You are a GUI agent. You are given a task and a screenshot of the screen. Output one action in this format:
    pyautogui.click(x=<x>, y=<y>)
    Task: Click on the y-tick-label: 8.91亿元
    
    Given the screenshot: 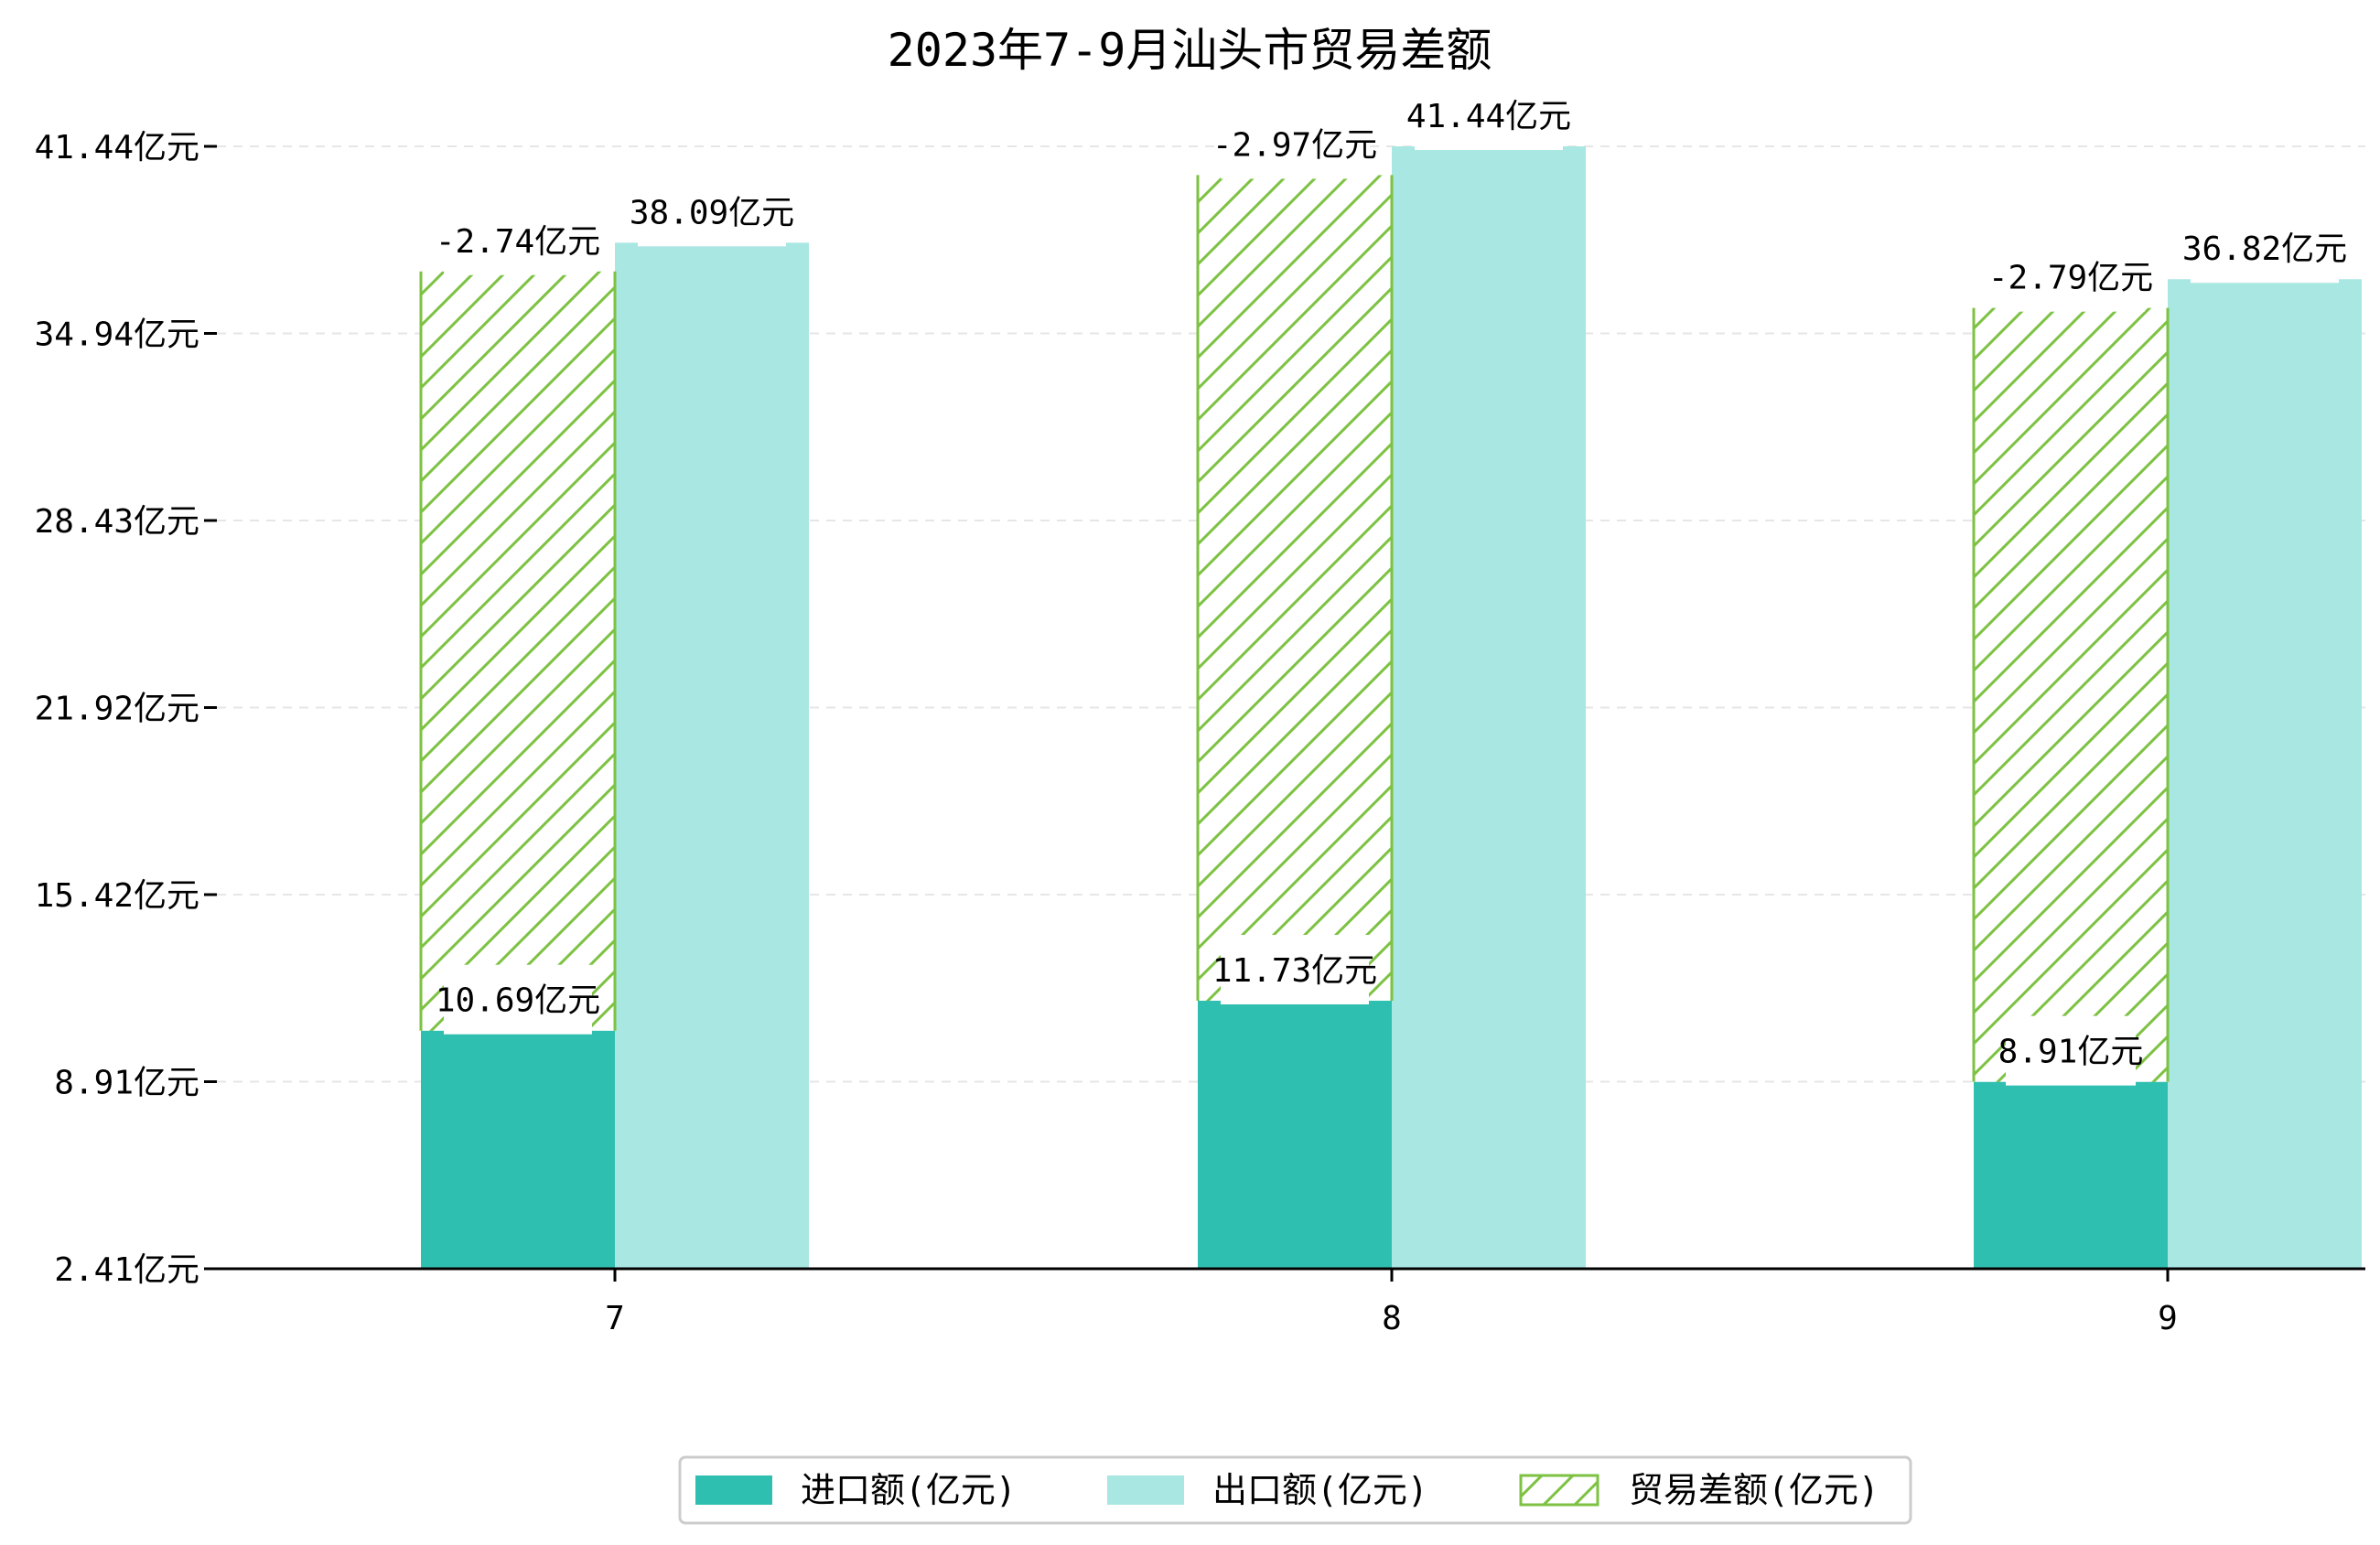 What is the action you would take?
    pyautogui.click(x=126, y=1084)
    